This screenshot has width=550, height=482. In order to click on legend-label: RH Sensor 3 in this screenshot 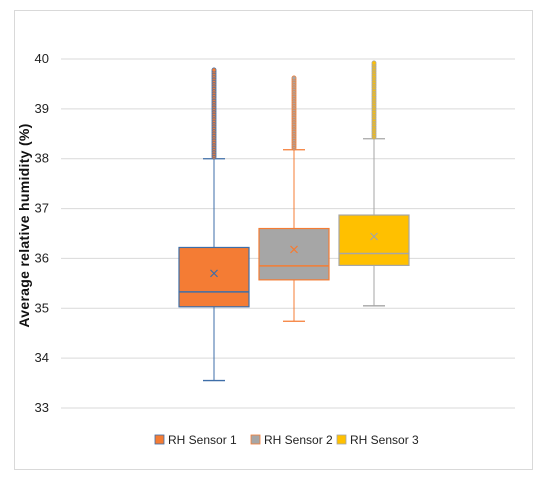, I will do `click(384, 440)`.